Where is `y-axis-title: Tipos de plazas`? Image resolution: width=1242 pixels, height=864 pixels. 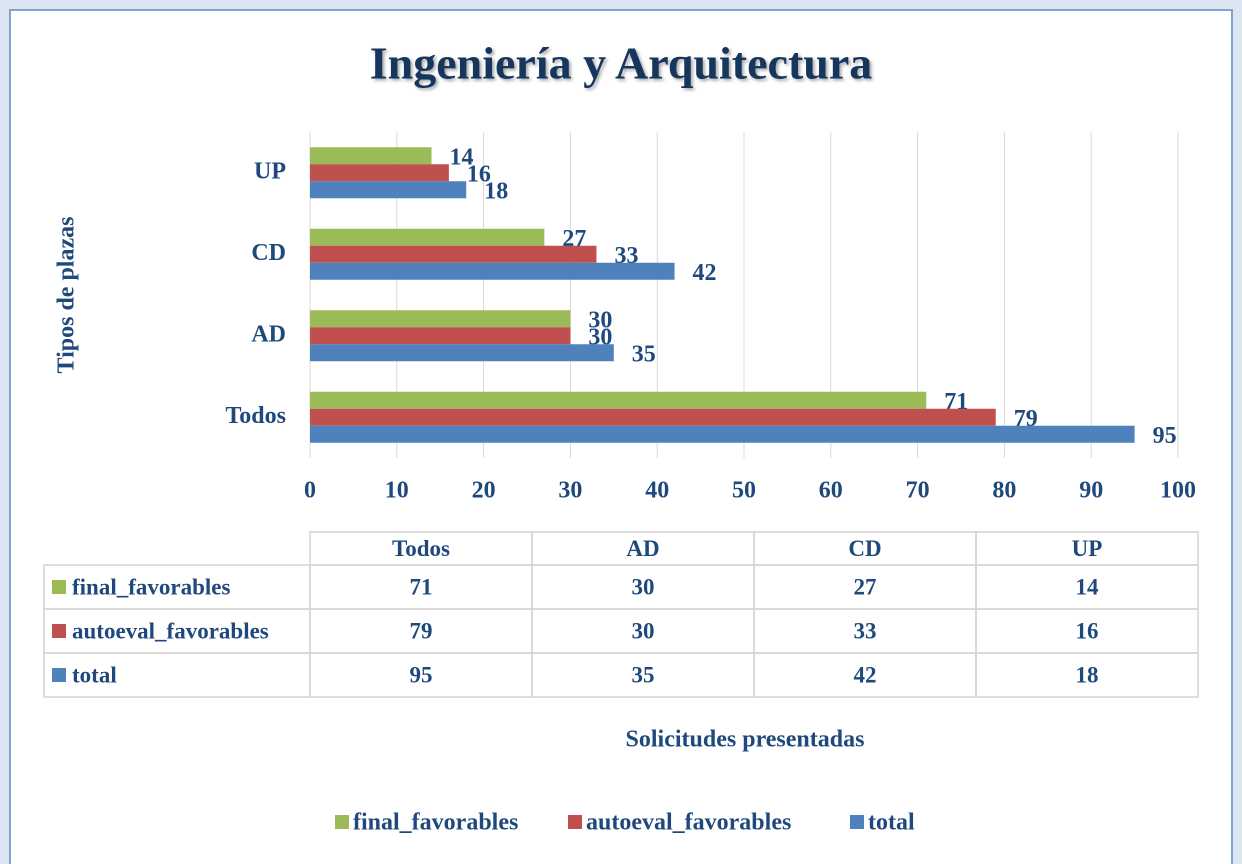
y-axis-title: Tipos de plazas is located at coordinates (67, 295).